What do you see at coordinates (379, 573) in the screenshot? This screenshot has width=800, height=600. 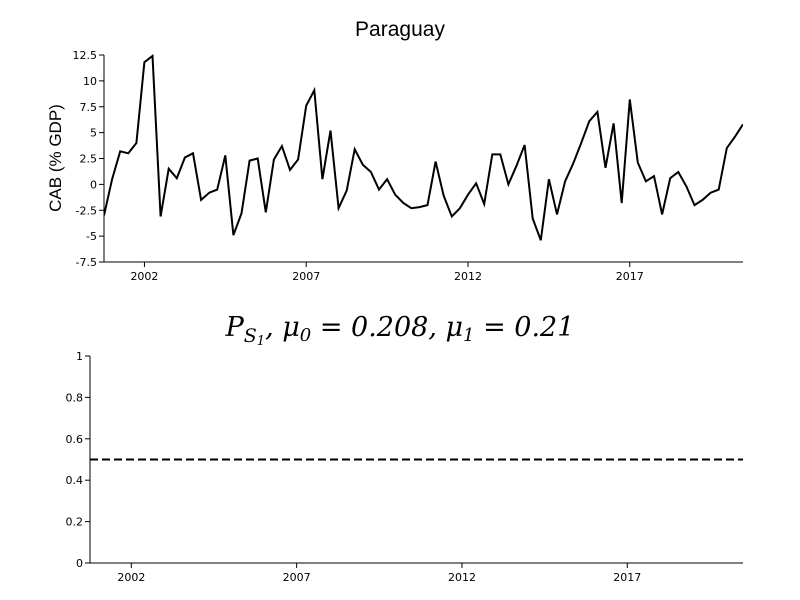 I see `x-ticks-2: 2002 2007 2012 2017` at bounding box center [379, 573].